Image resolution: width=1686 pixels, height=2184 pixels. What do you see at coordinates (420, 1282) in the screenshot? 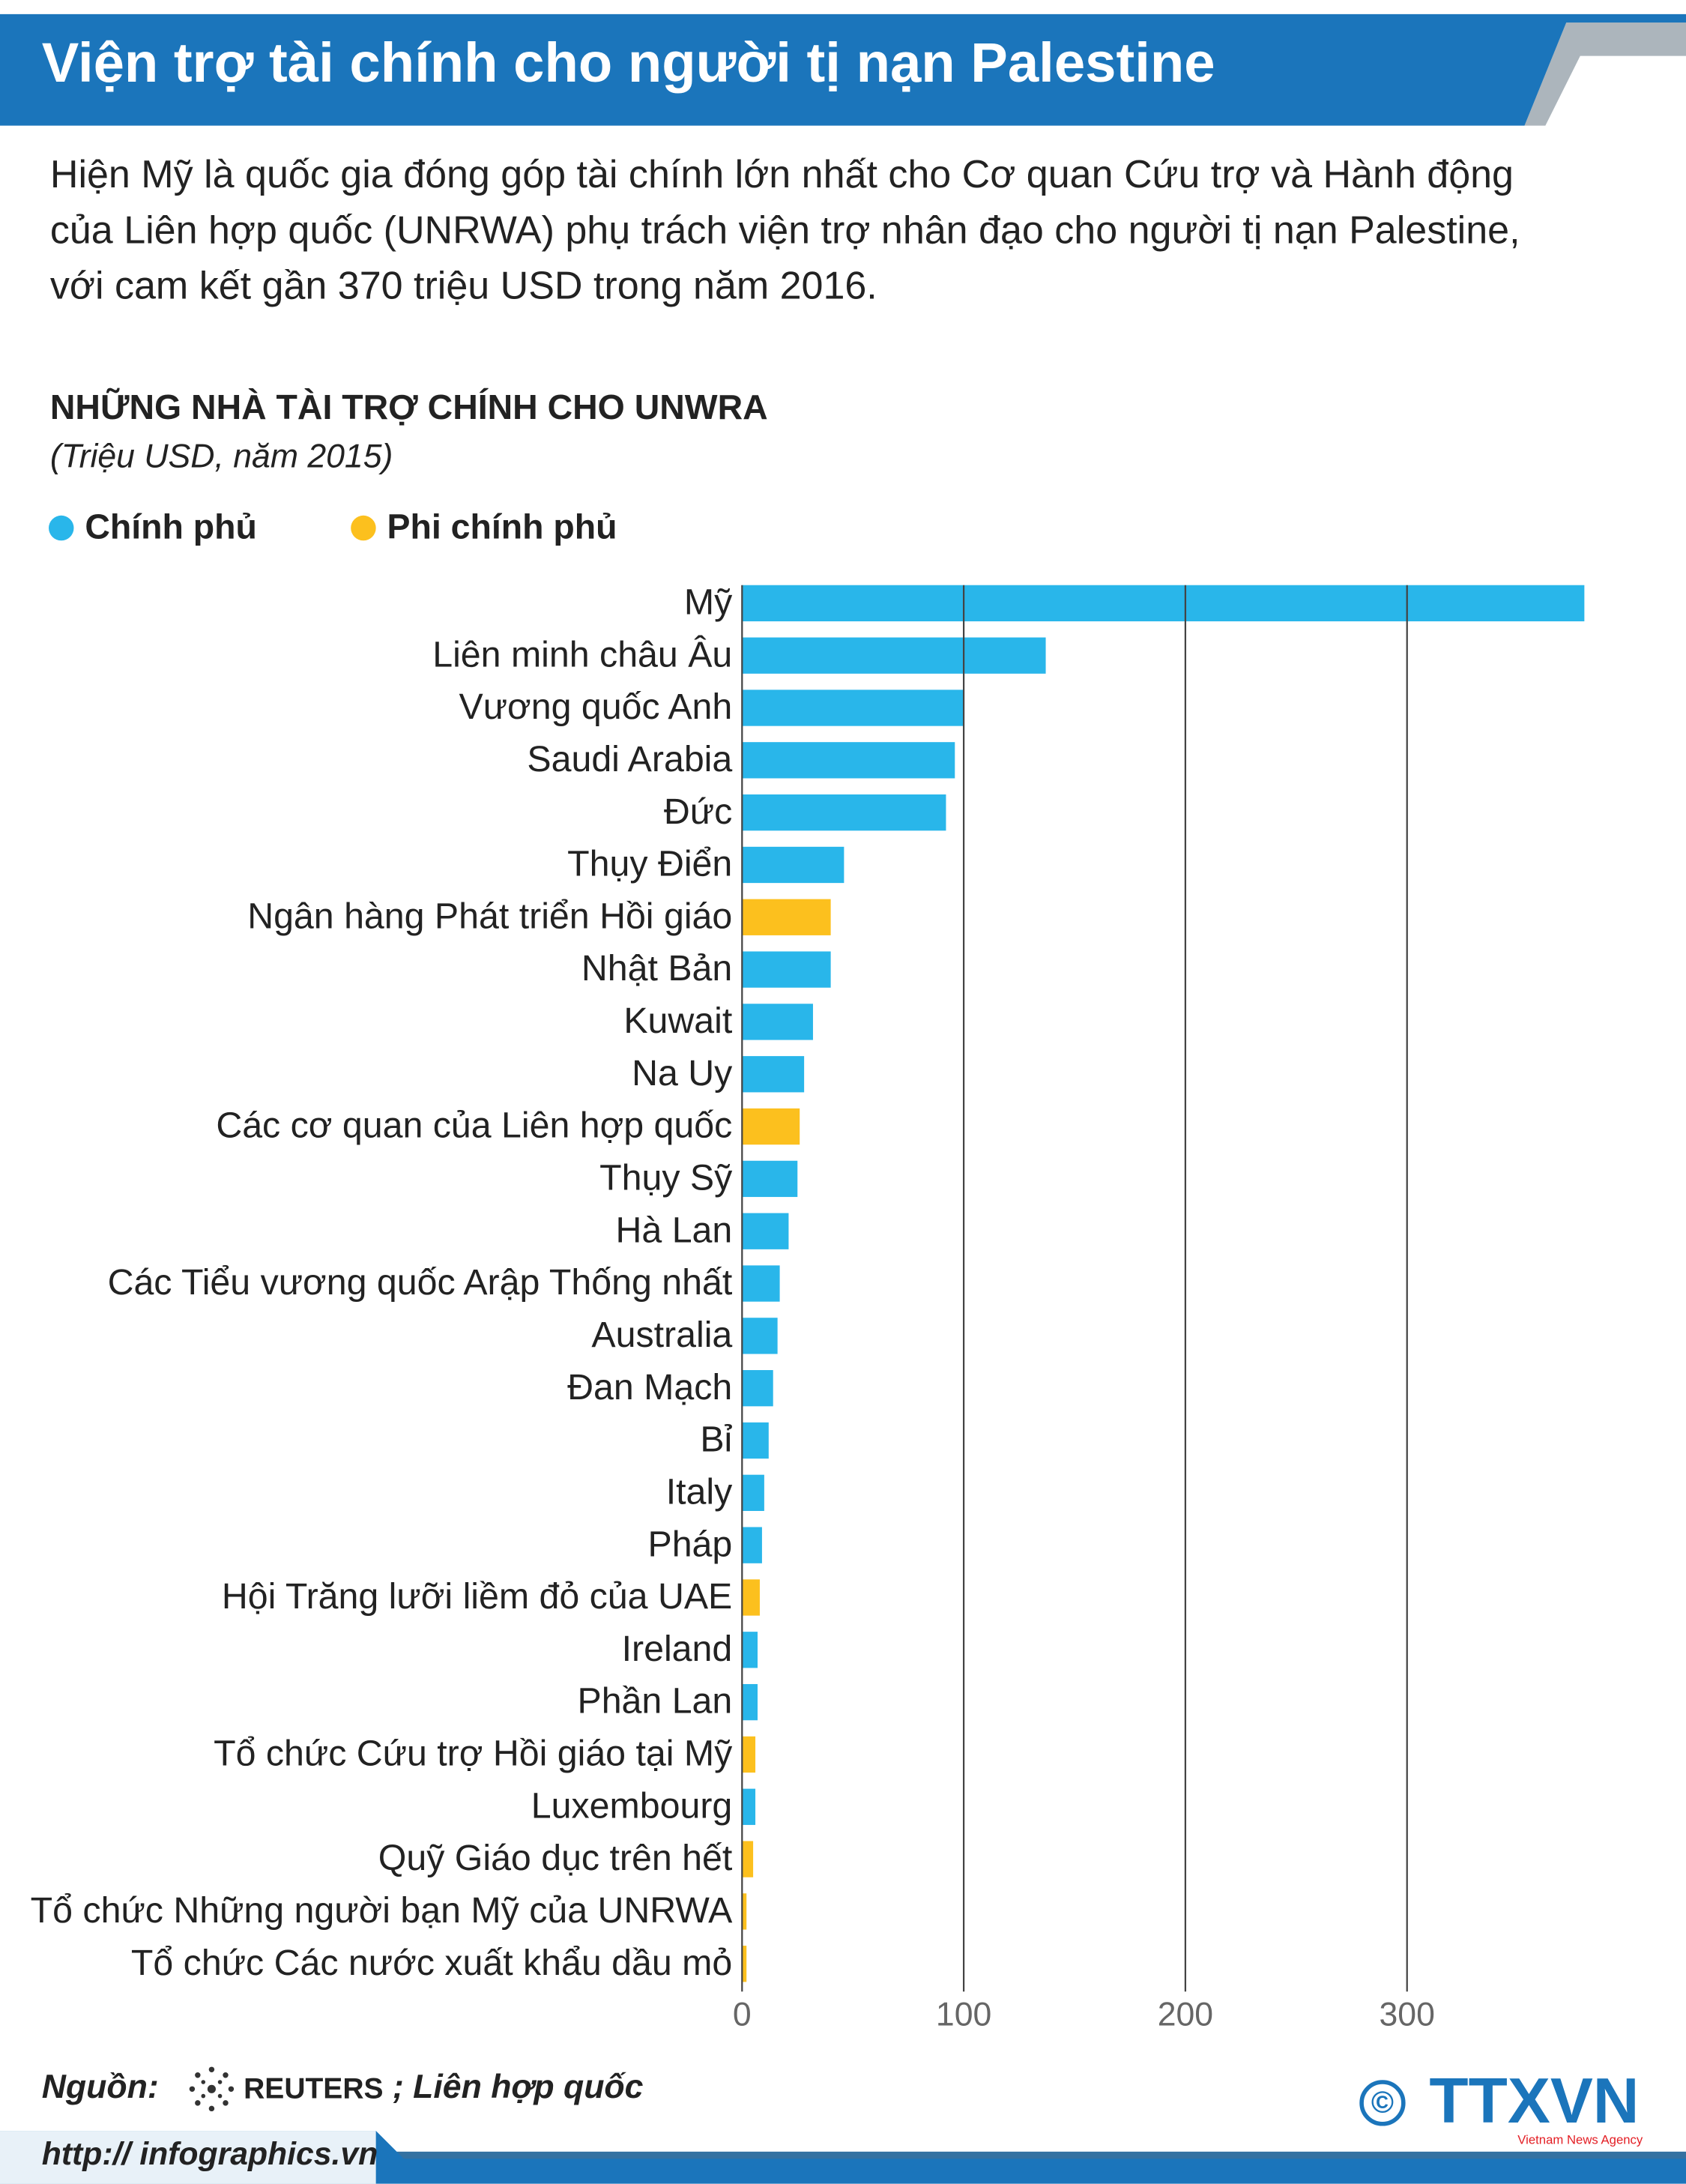
I see `category-label: Các Tiểu vương quốc Arập Thống nhất` at bounding box center [420, 1282].